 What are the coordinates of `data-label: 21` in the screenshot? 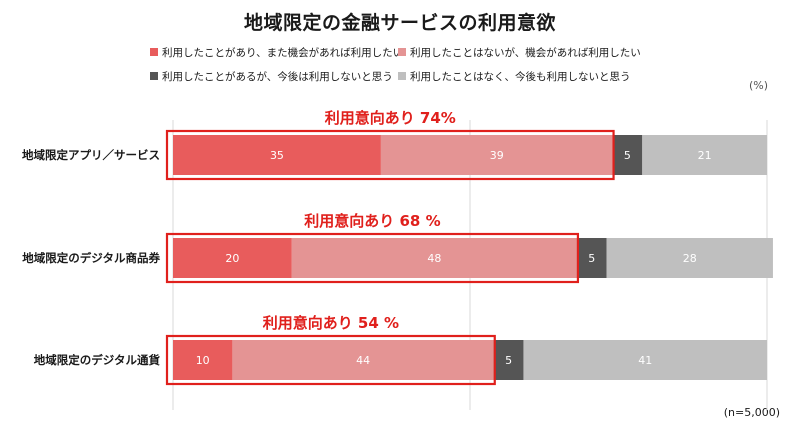 It's located at (705, 155).